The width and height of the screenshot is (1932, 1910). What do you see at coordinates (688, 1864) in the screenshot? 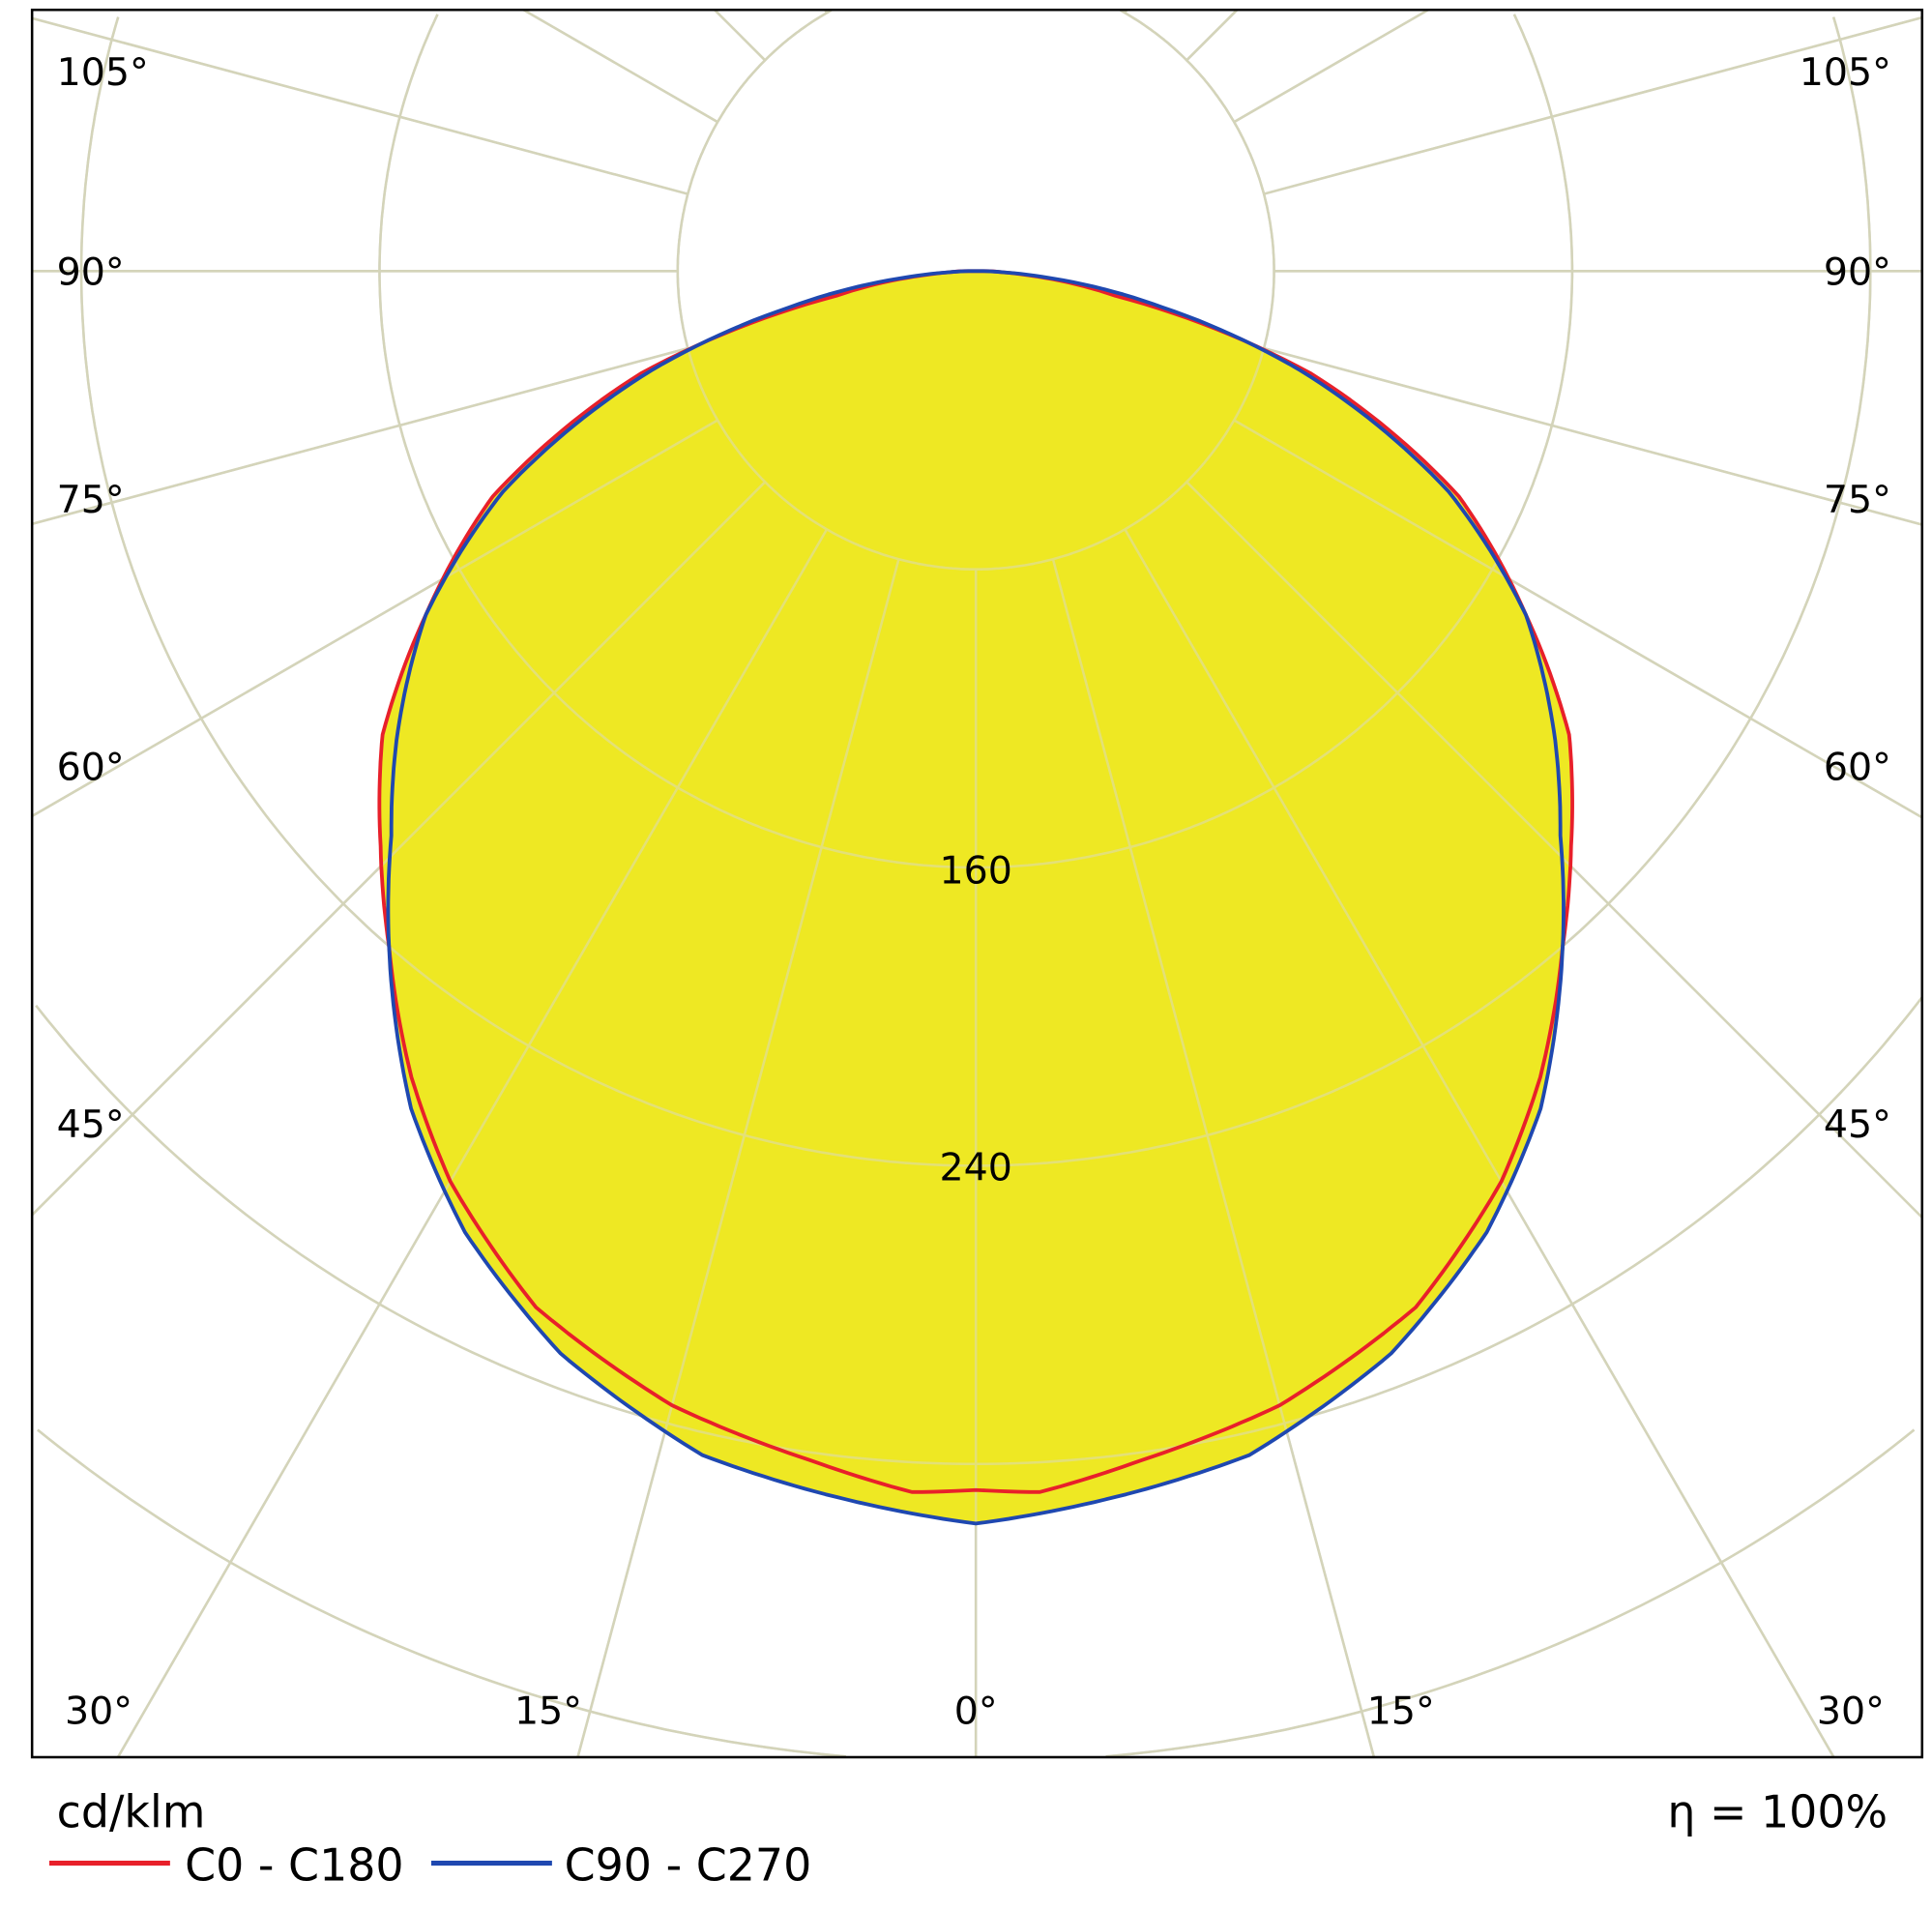
I see `legend-label-c90-c270: C90 - C270` at bounding box center [688, 1864].